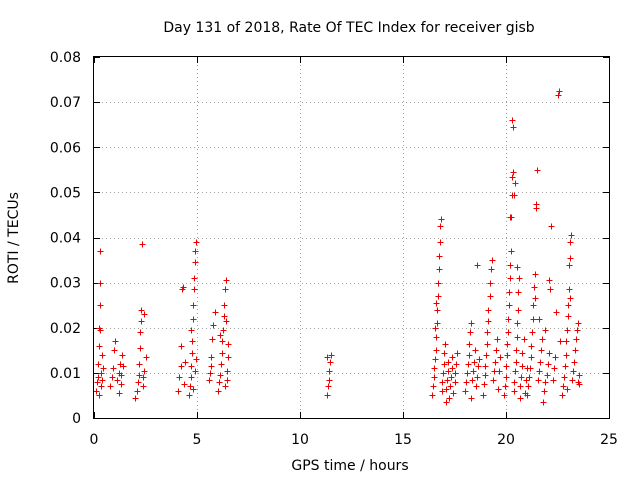  I want to click on x-tick-label: 20, so click(506, 440).